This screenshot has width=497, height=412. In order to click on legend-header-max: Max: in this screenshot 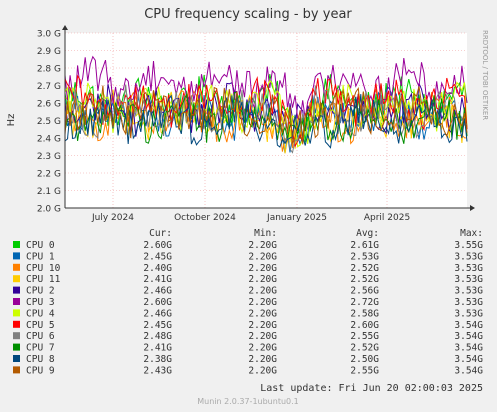, I will do `click(471, 233)`.